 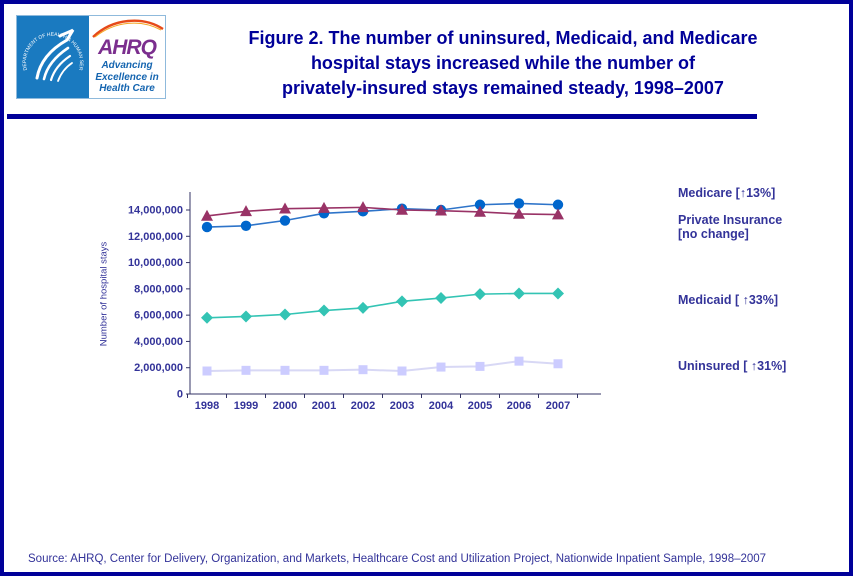 I want to click on ahrq-logo-text: AHRQ, so click(x=127, y=47).